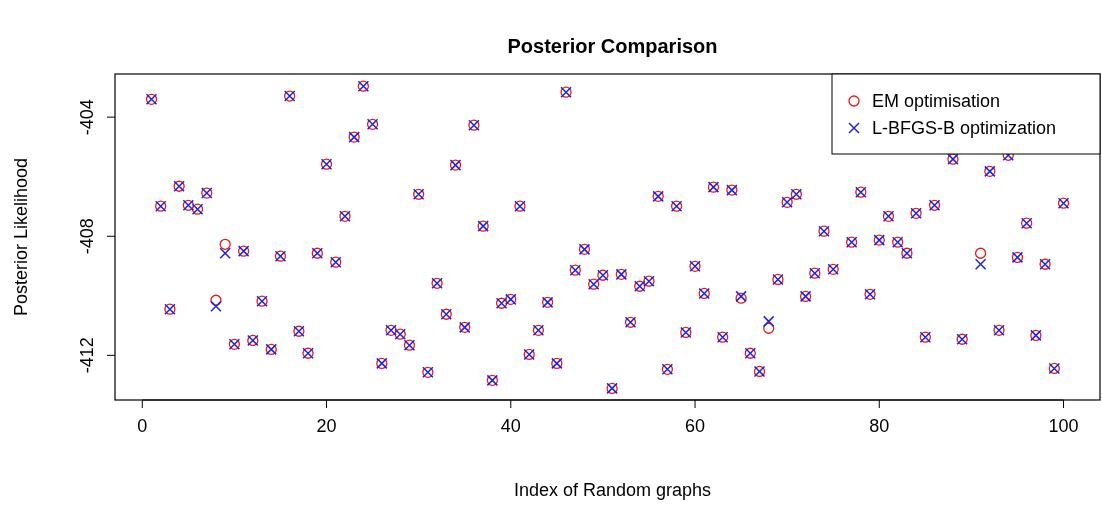  Describe the element at coordinates (964, 128) in the screenshot. I see `legend-label: L-BFGS-B optimization` at that location.